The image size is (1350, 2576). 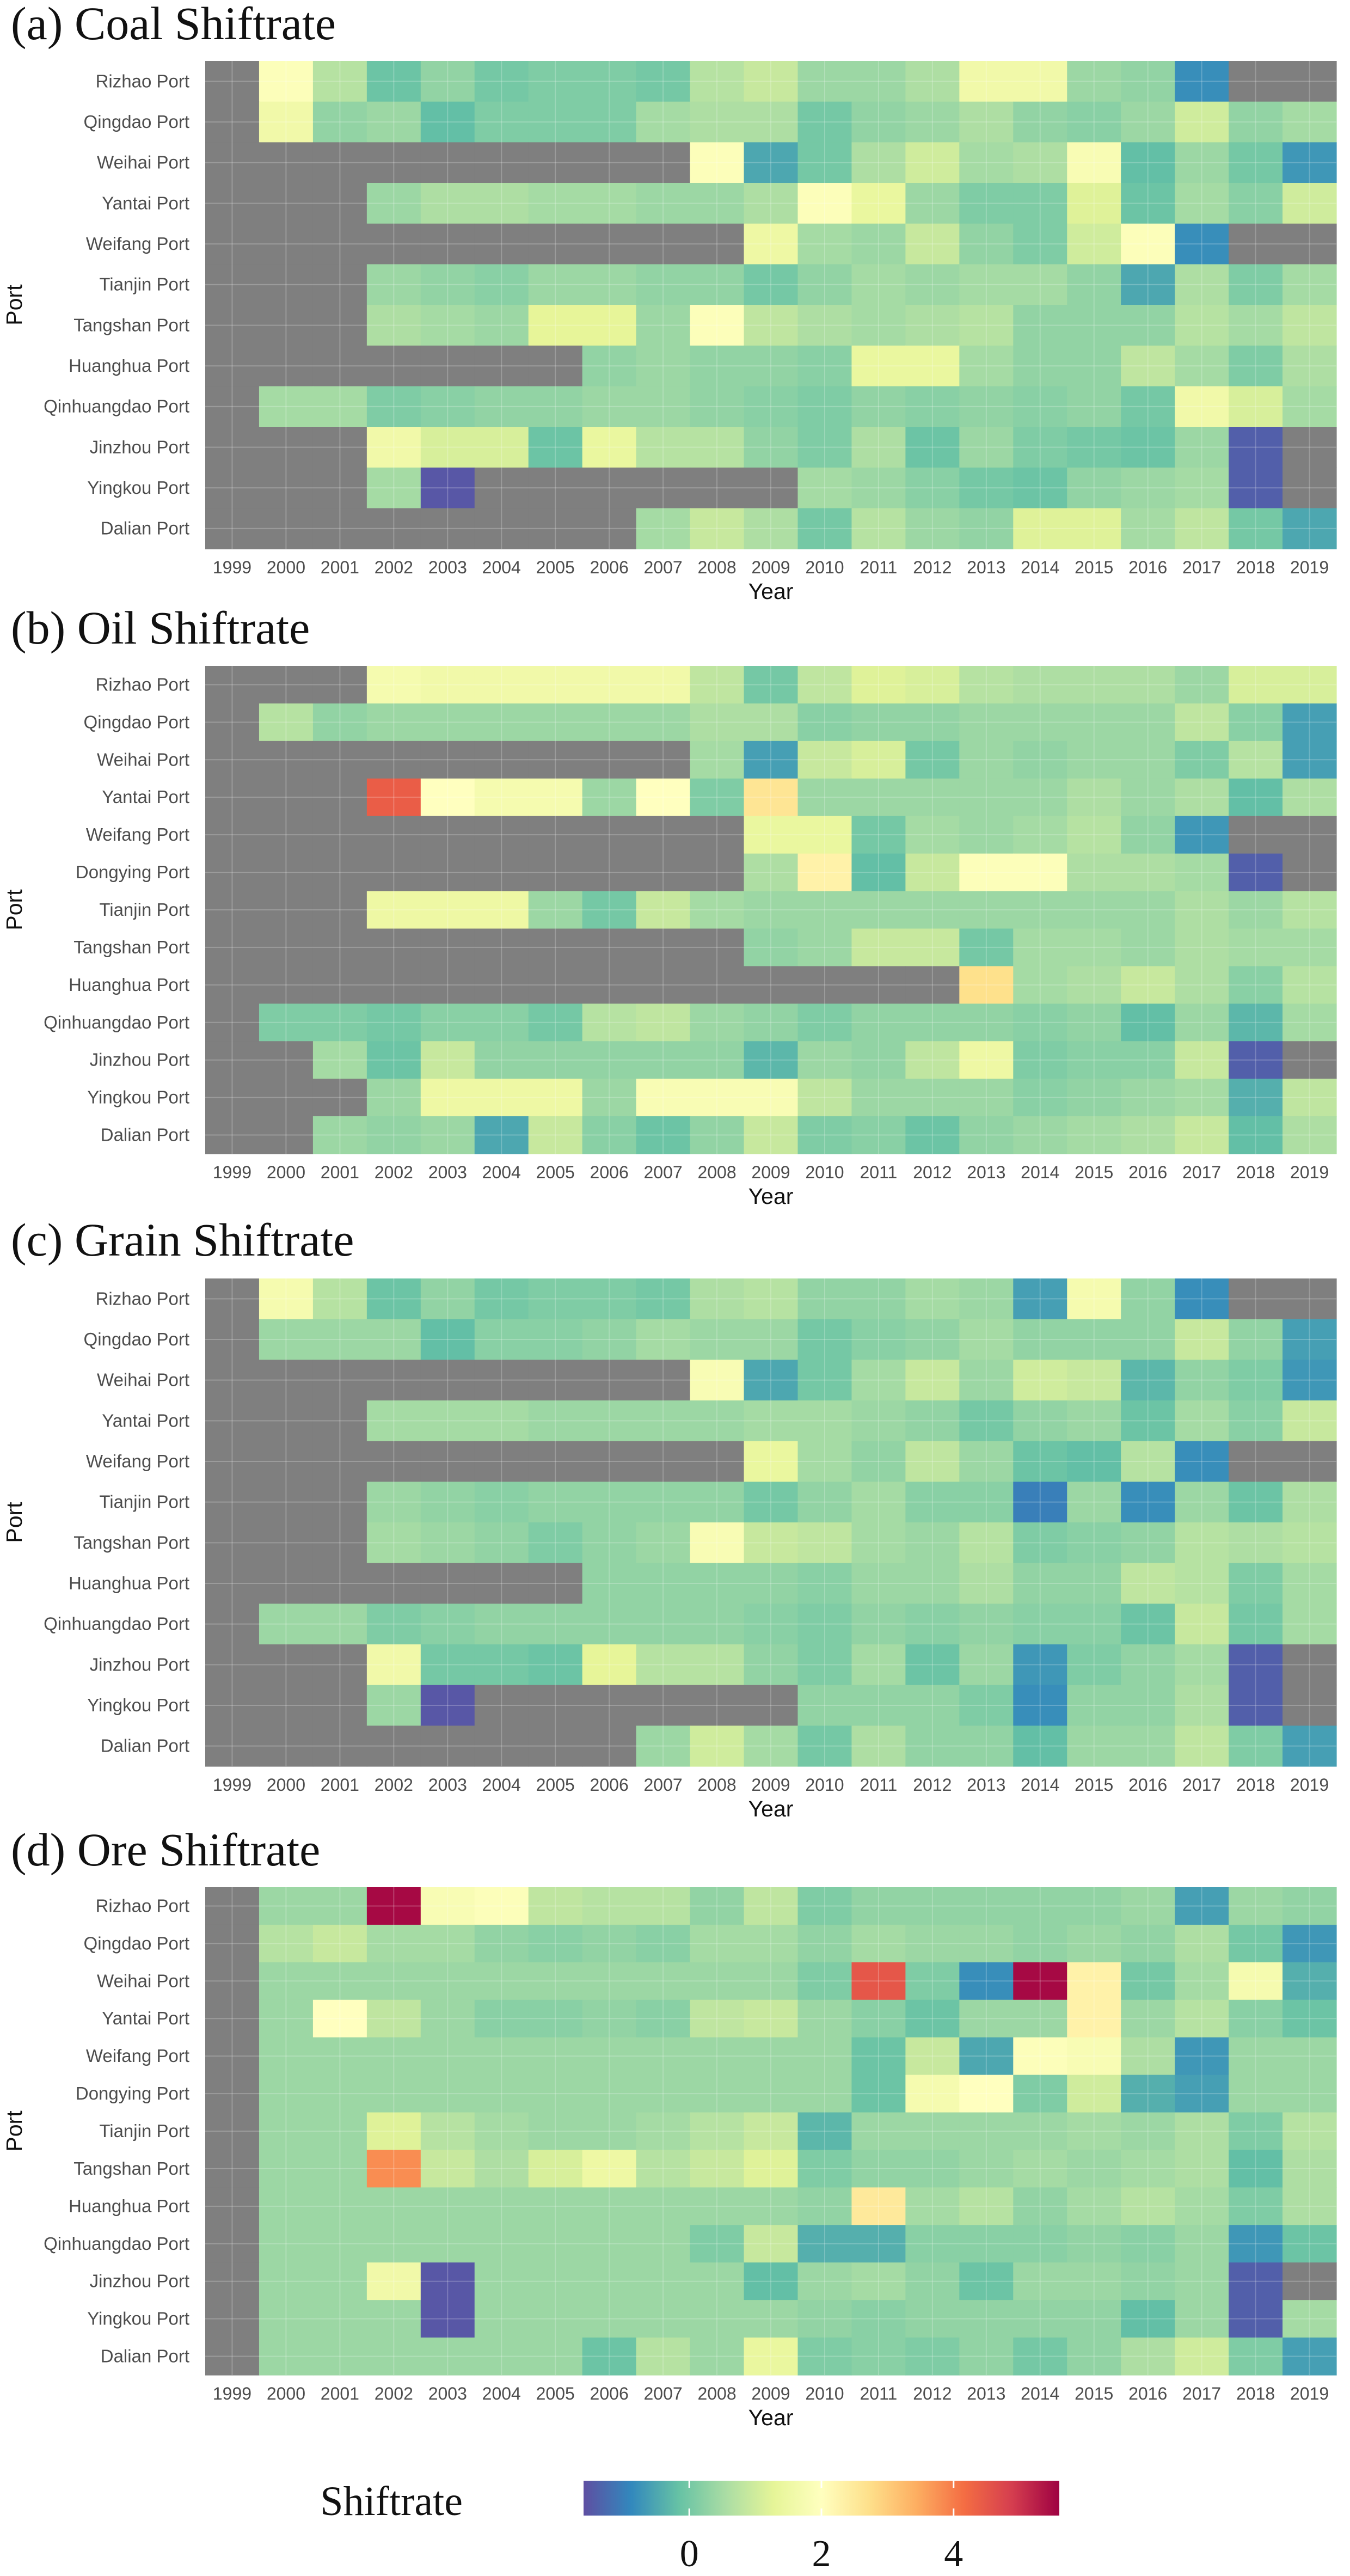 I want to click on port-tick-label: Tangshan Port, so click(x=131, y=947).